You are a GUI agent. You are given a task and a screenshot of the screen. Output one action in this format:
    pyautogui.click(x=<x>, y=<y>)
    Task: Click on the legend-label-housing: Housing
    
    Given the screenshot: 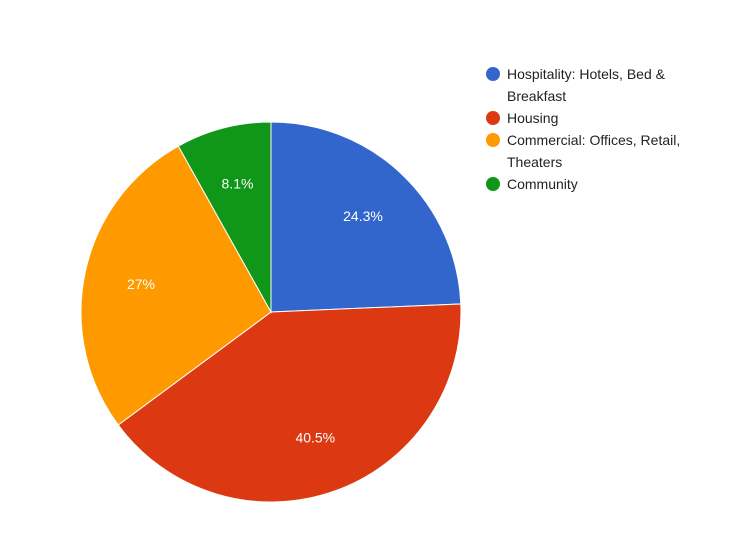 What is the action you would take?
    pyautogui.click(x=532, y=118)
    